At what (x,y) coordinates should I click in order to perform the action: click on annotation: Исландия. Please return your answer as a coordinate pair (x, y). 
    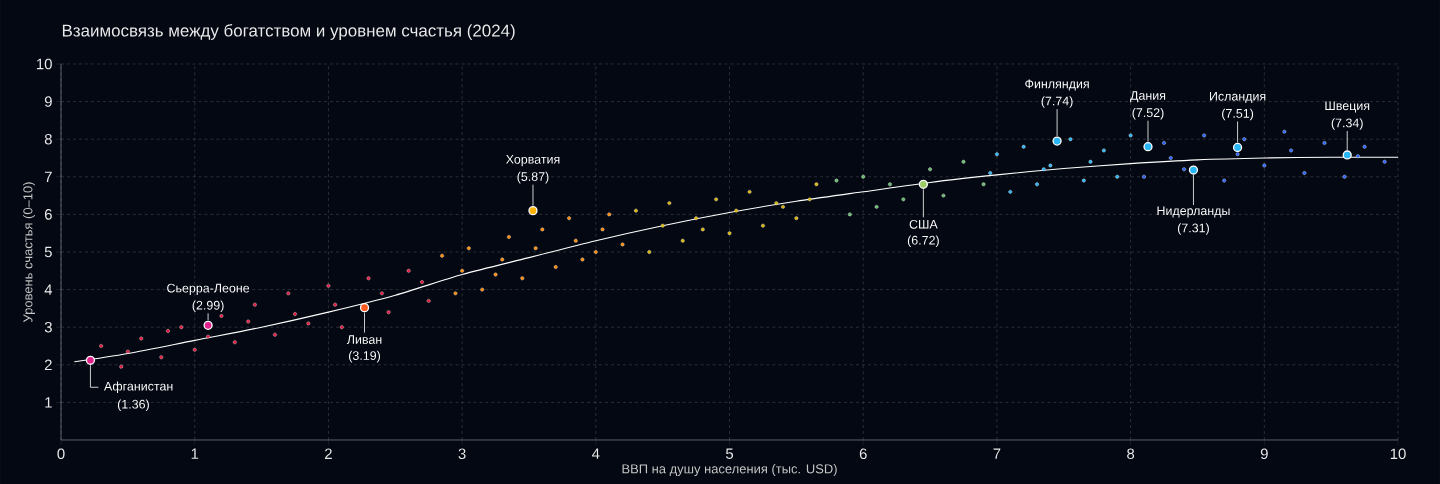
    Looking at the image, I should click on (1237, 97).